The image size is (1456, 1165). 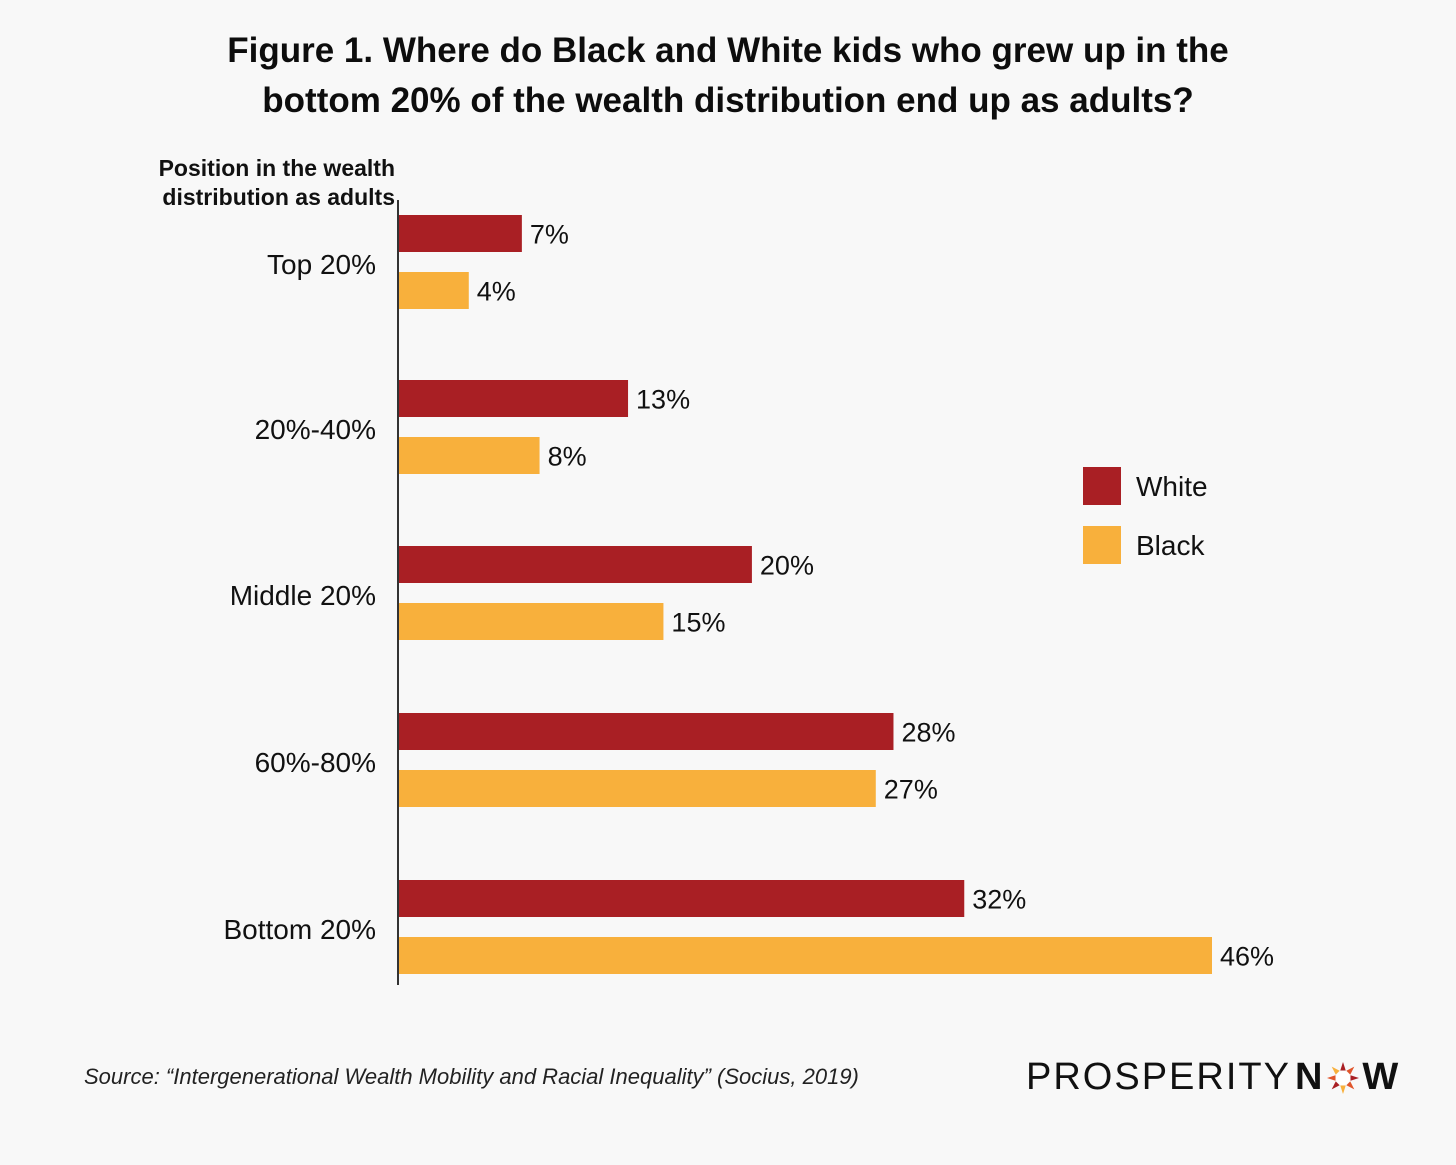 I want to click on category-label: Bottom 20%, so click(x=299, y=929).